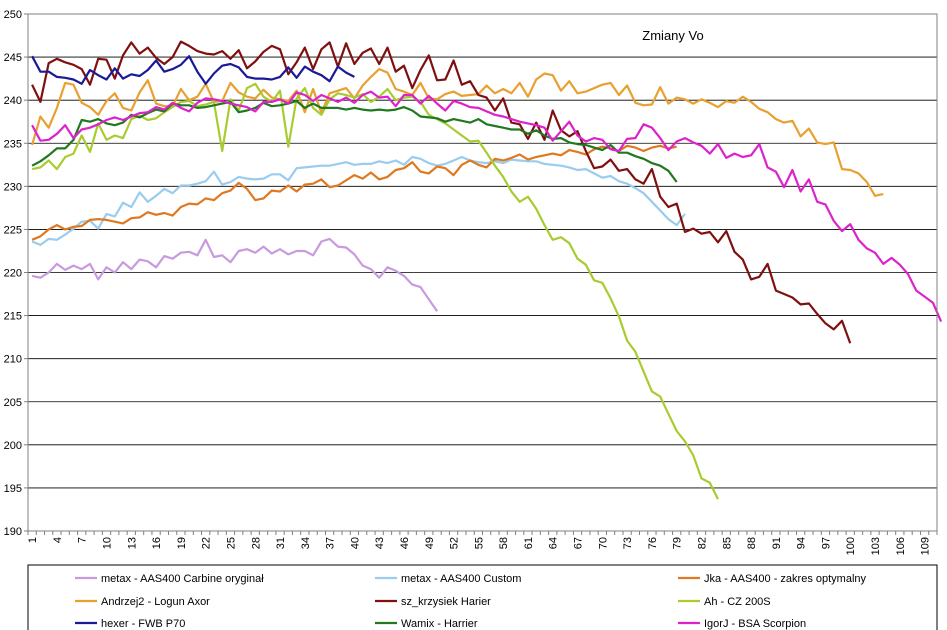 This screenshot has height=630, width=947. What do you see at coordinates (430, 543) in the screenshot?
I see `x-tick-label: 49` at bounding box center [430, 543].